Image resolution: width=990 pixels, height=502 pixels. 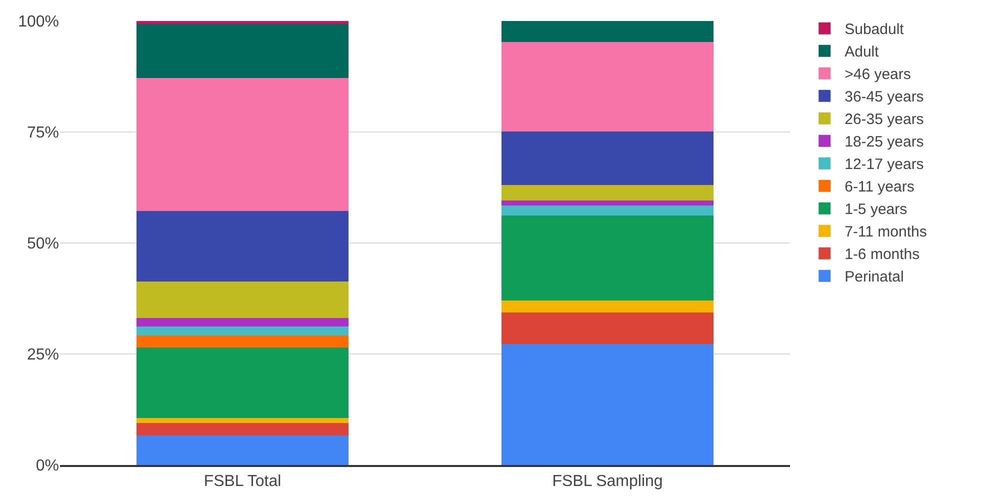 I want to click on y-tick-label: 0%, so click(x=47, y=466).